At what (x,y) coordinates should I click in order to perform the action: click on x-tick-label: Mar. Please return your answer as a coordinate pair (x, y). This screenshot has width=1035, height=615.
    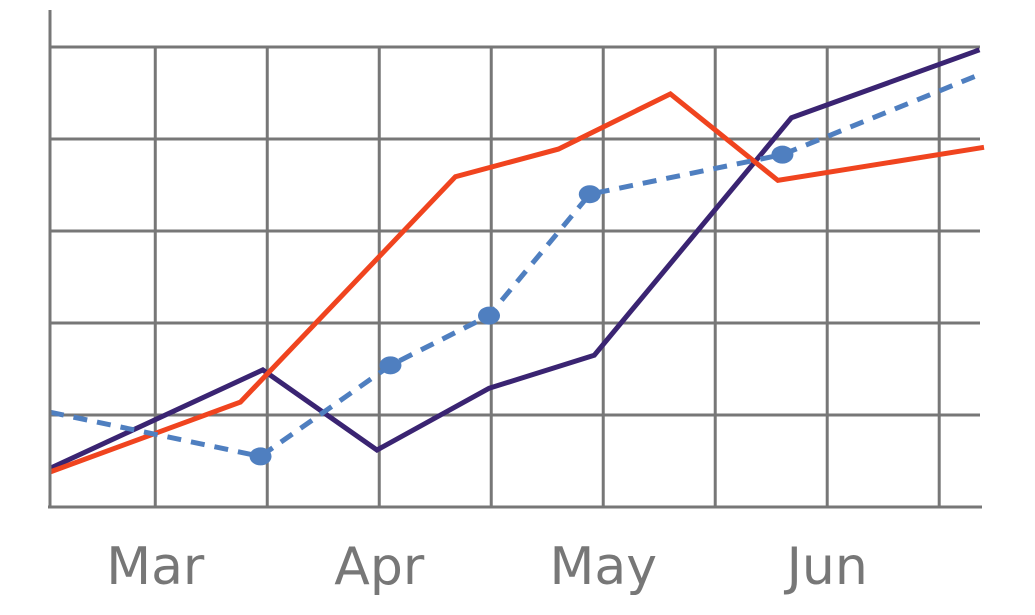
    Looking at the image, I should click on (155, 567).